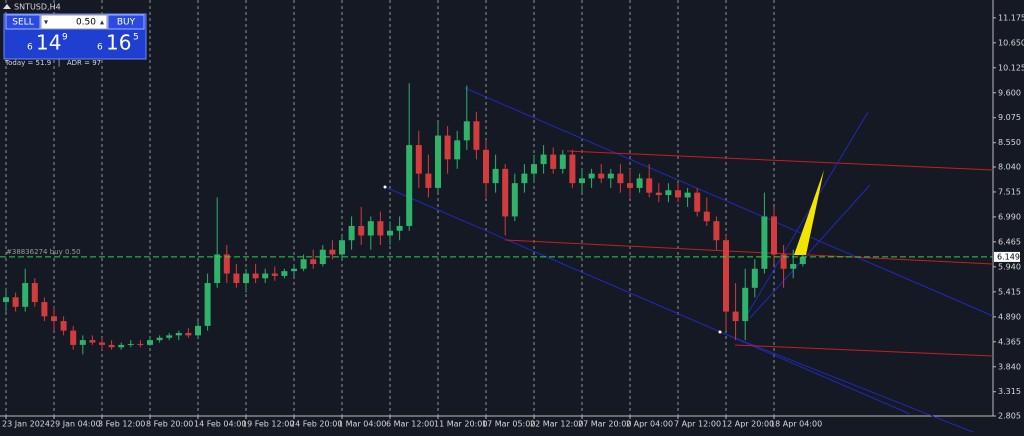 Image resolution: width=1024 pixels, height=436 pixels. Describe the element at coordinates (1009, 117) in the screenshot. I see `y-tick-label: 9.075` at that location.